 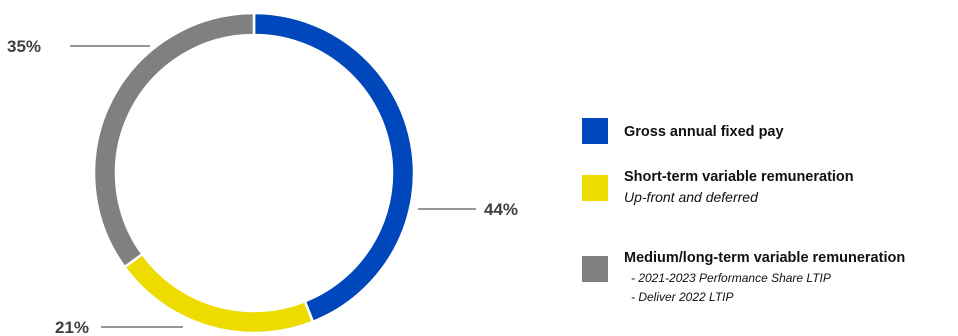 What do you see at coordinates (595, 188) in the screenshot?
I see `legend-swatch-short-term` at bounding box center [595, 188].